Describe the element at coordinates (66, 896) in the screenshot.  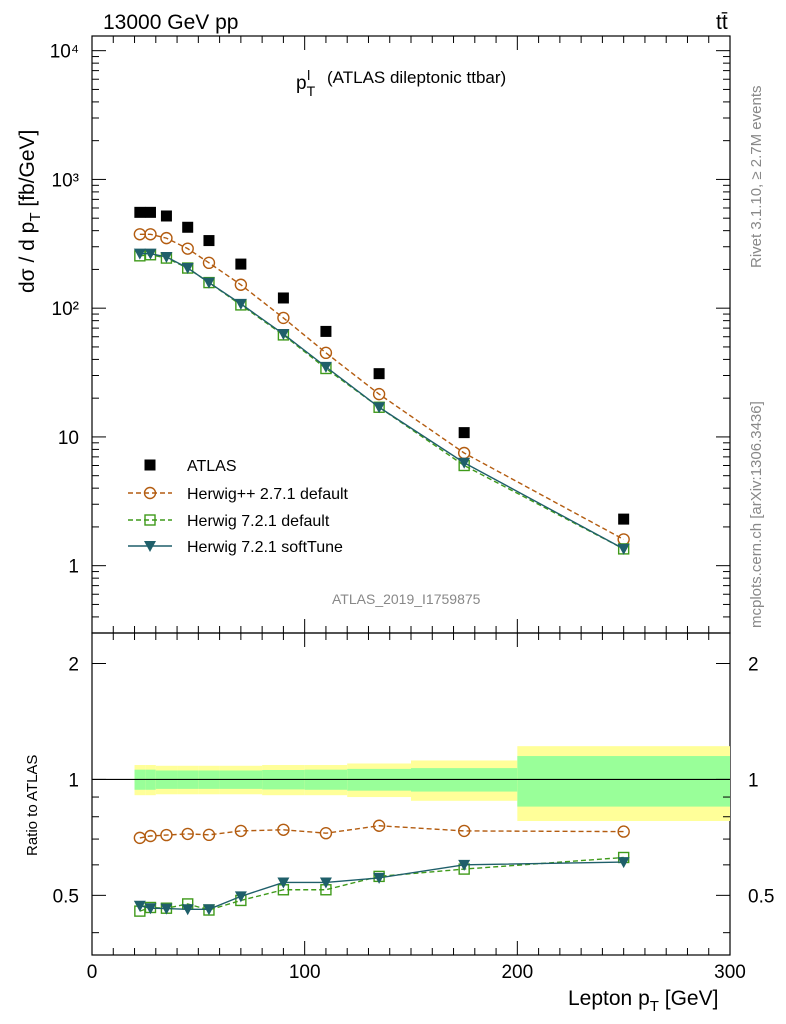
I see `ratio-y-tick-label: 0.5` at that location.